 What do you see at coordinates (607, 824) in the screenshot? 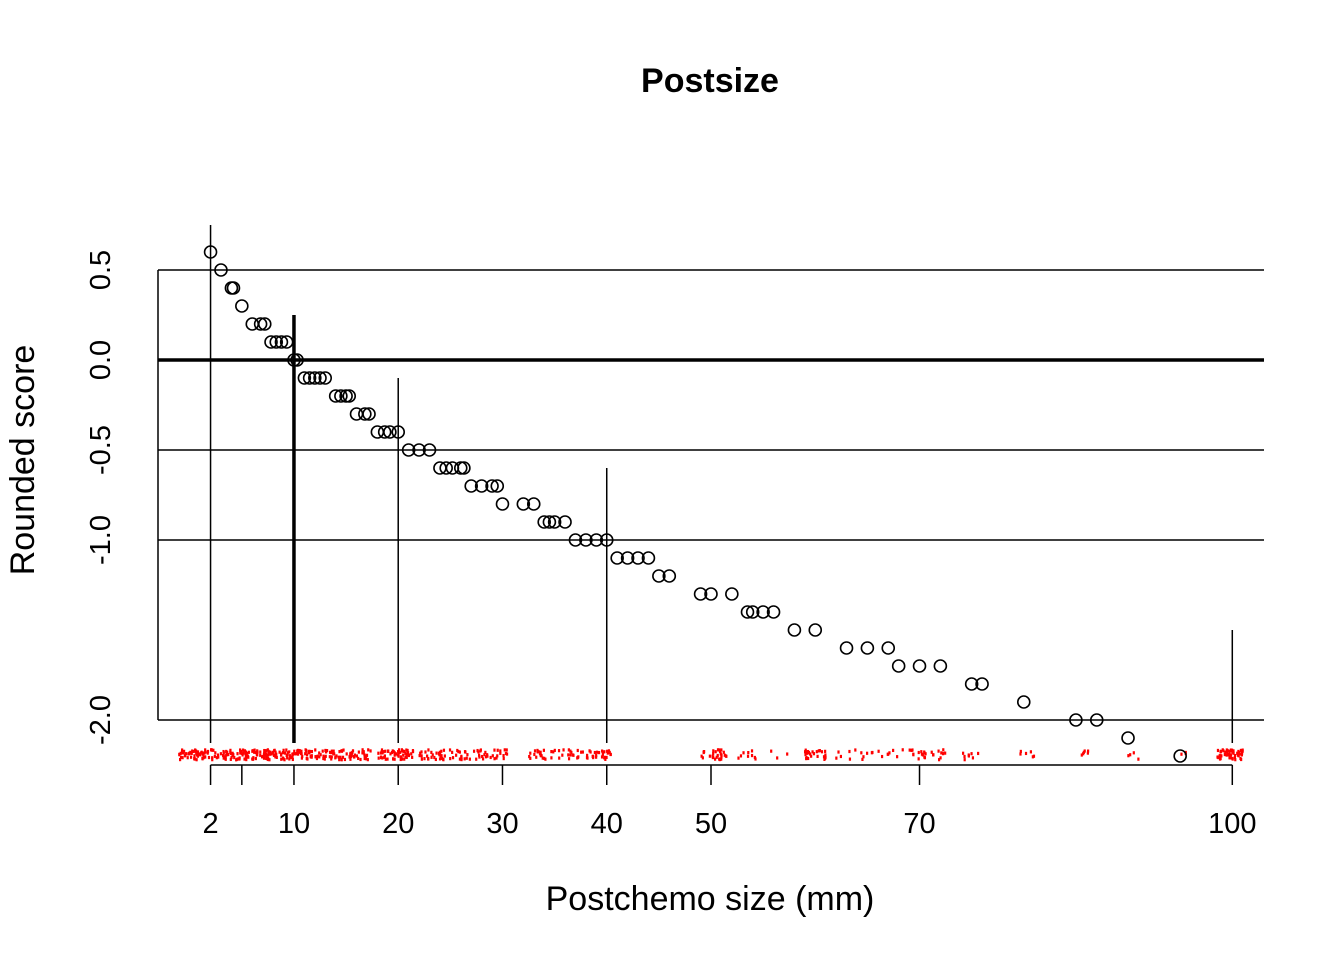
I see `x-tick-label: 40` at bounding box center [607, 824].